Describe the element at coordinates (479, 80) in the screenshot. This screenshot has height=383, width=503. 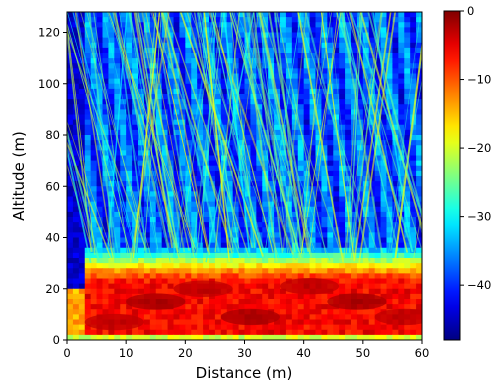
I see `colorbar-tick-label: −10` at that location.